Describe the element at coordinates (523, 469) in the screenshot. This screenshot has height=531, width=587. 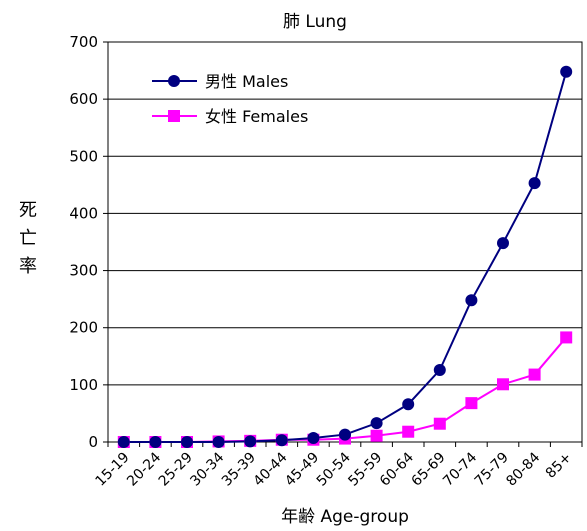
I see `x-tick-label: 80-84` at that location.